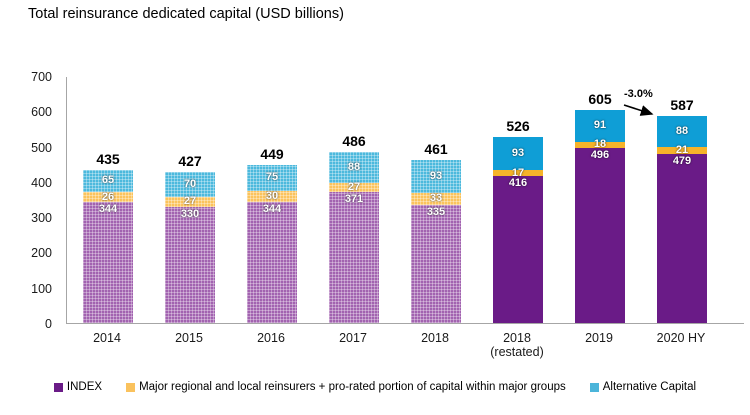 This screenshot has width=750, height=415. I want to click on bar-segment-regional: 18, so click(600, 144).